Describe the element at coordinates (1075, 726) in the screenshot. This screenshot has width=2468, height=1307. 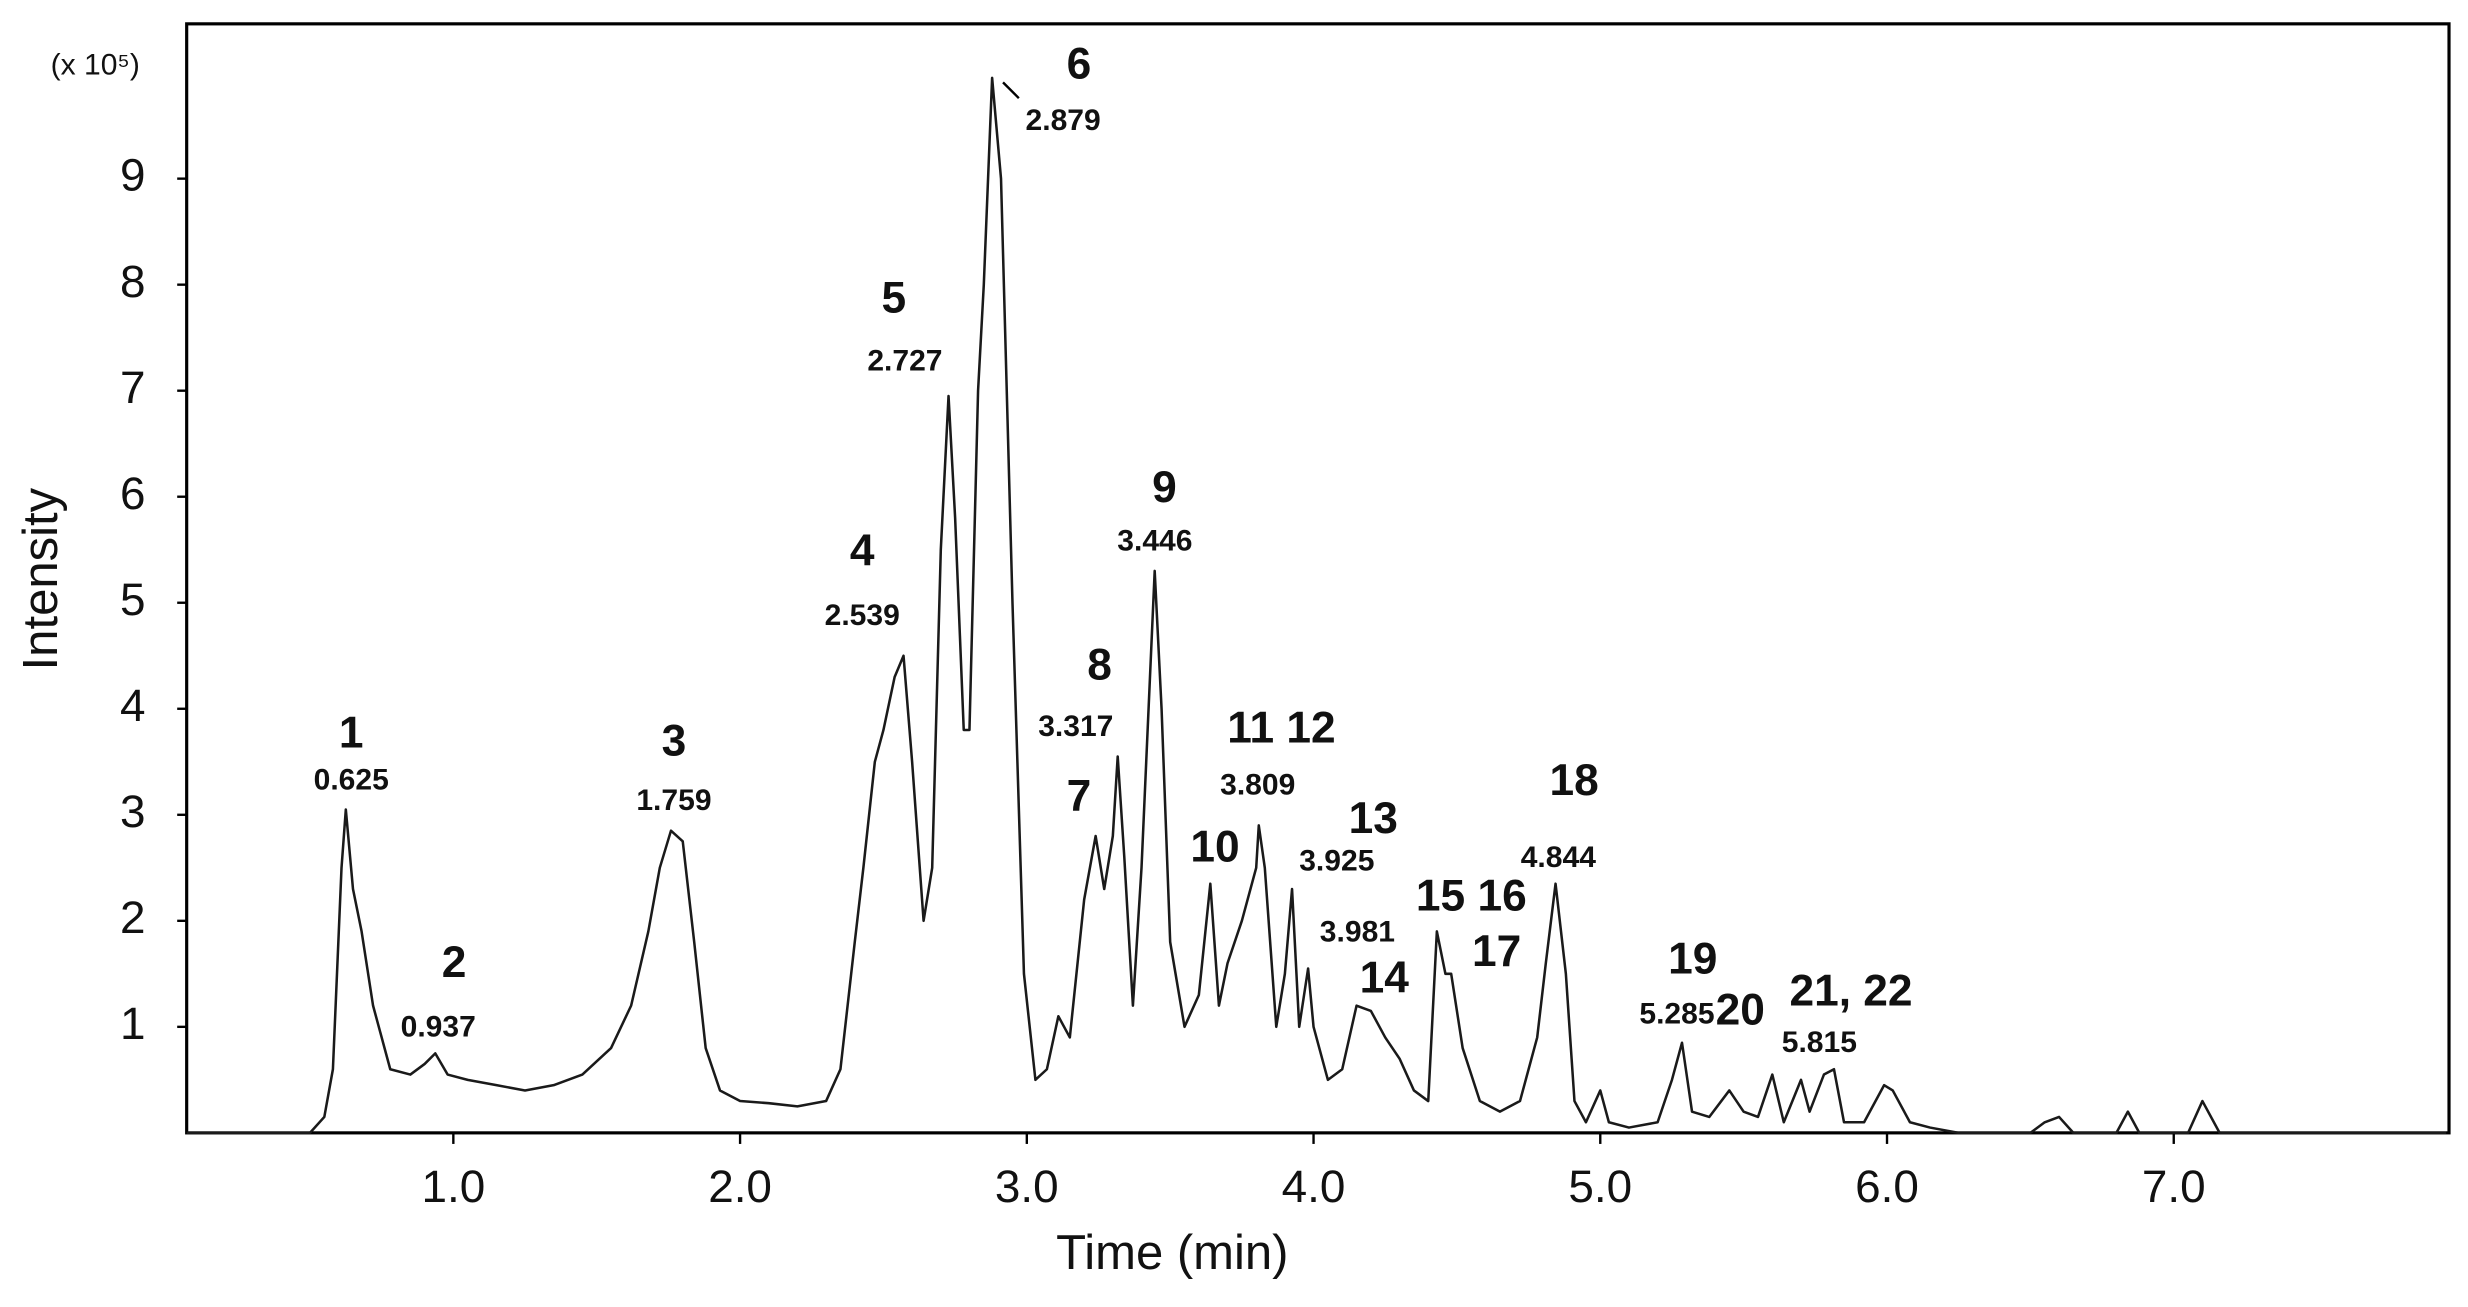
I see `retention-time: 3.317` at that location.